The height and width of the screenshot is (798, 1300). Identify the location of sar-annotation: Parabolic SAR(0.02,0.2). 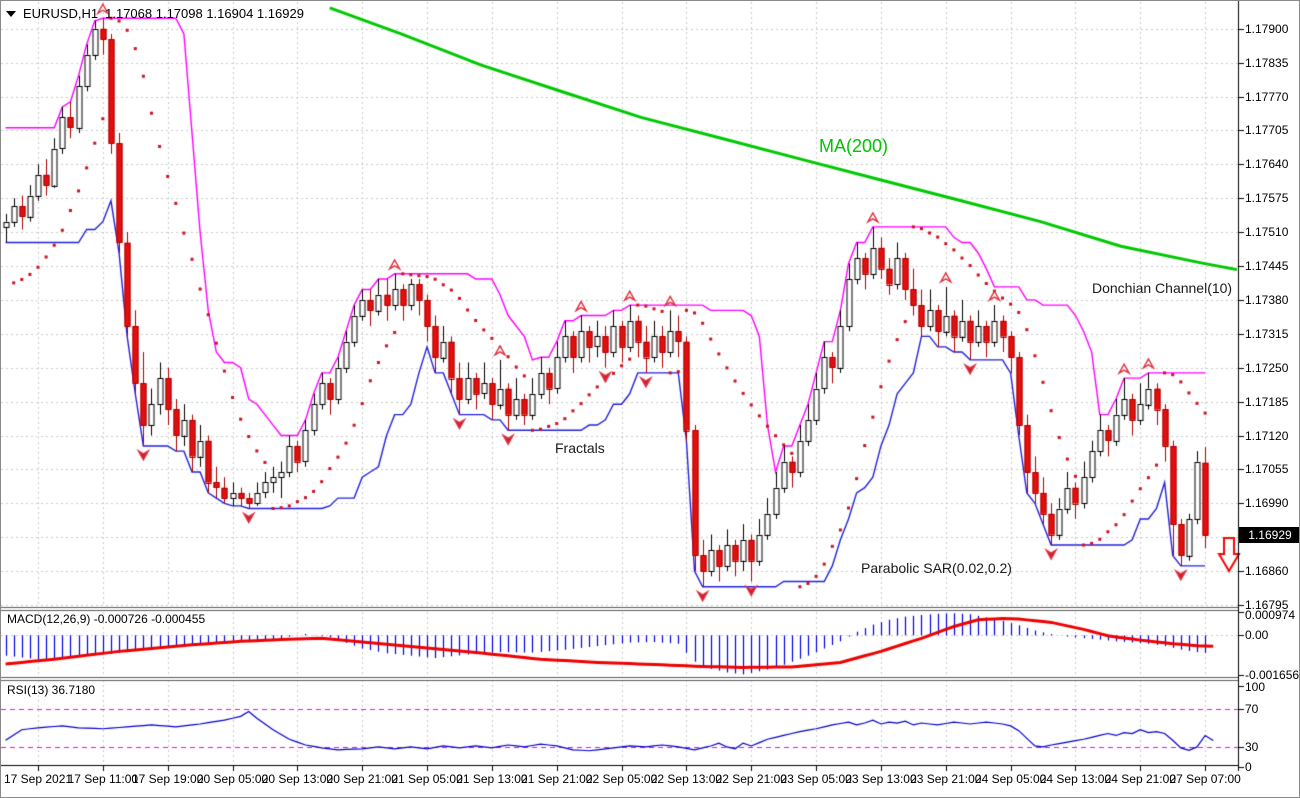
(936, 568).